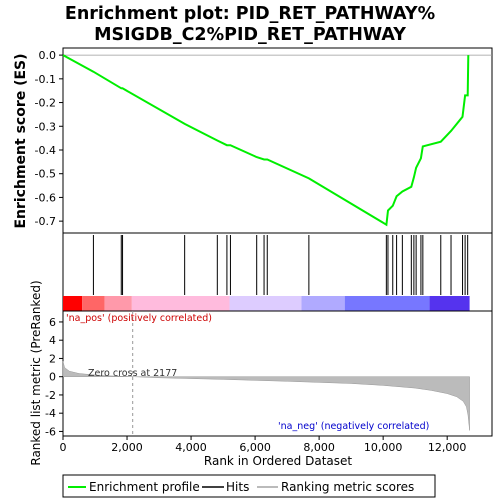 This screenshot has width=500, height=500. Describe the element at coordinates (50, 413) in the screenshot. I see `metric-ytick-label: -4` at that location.